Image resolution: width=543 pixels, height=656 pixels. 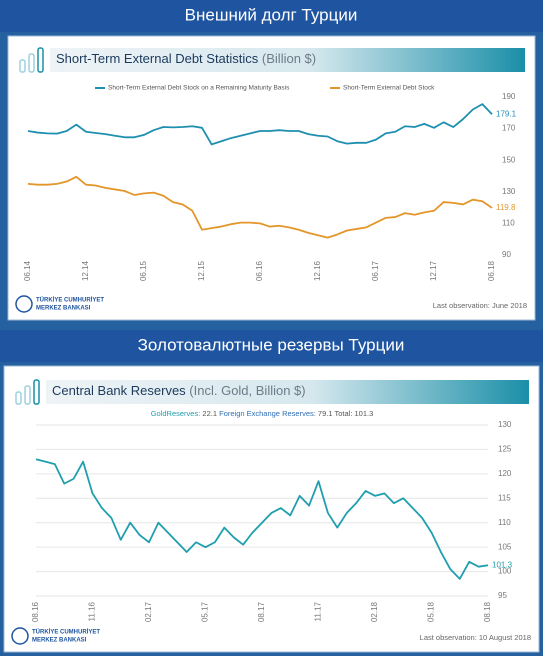 What do you see at coordinates (205, 611) in the screenshot?
I see `x-tick-label: 05.17` at bounding box center [205, 611].